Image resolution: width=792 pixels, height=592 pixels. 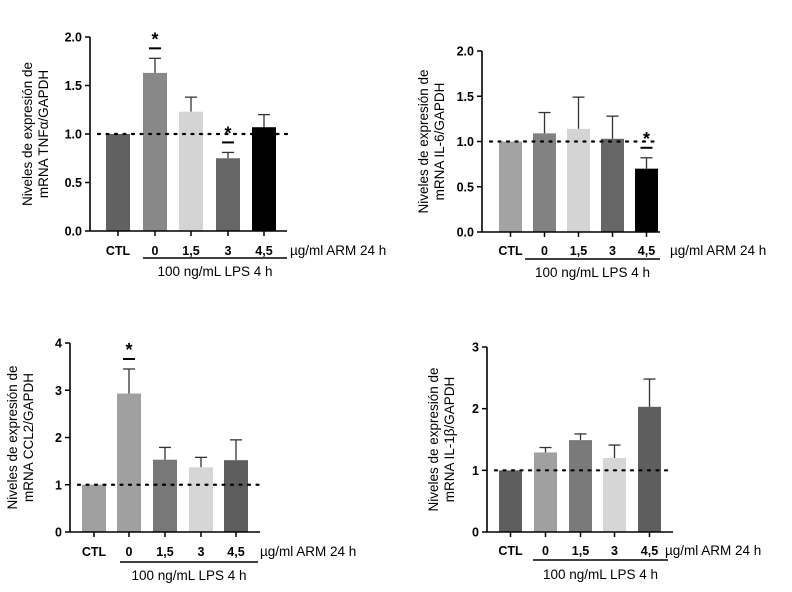 What do you see at coordinates (43, 134) in the screenshot?
I see `y-axis-label: mRNA TNFα/GAPDH` at bounding box center [43, 134].